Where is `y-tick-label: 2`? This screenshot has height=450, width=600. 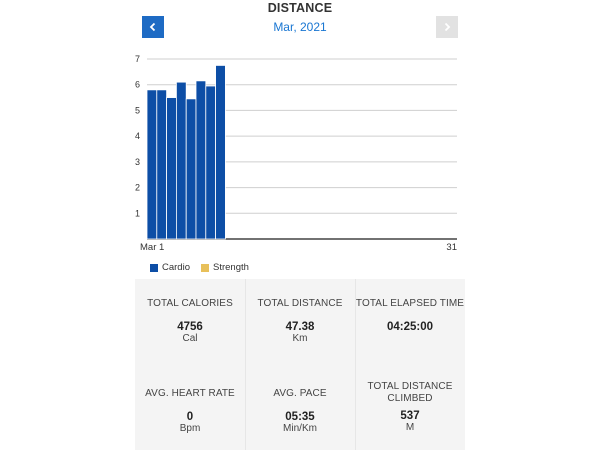
y-tick-label: 2 is located at coordinates (137, 188).